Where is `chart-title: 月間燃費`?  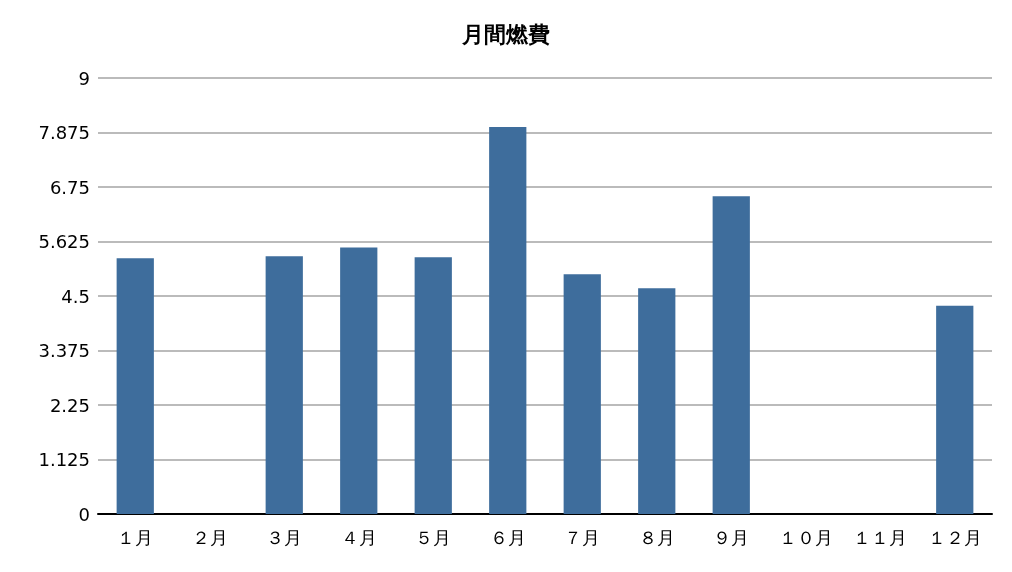 chart-title: 月間燃費 is located at coordinates (505, 34).